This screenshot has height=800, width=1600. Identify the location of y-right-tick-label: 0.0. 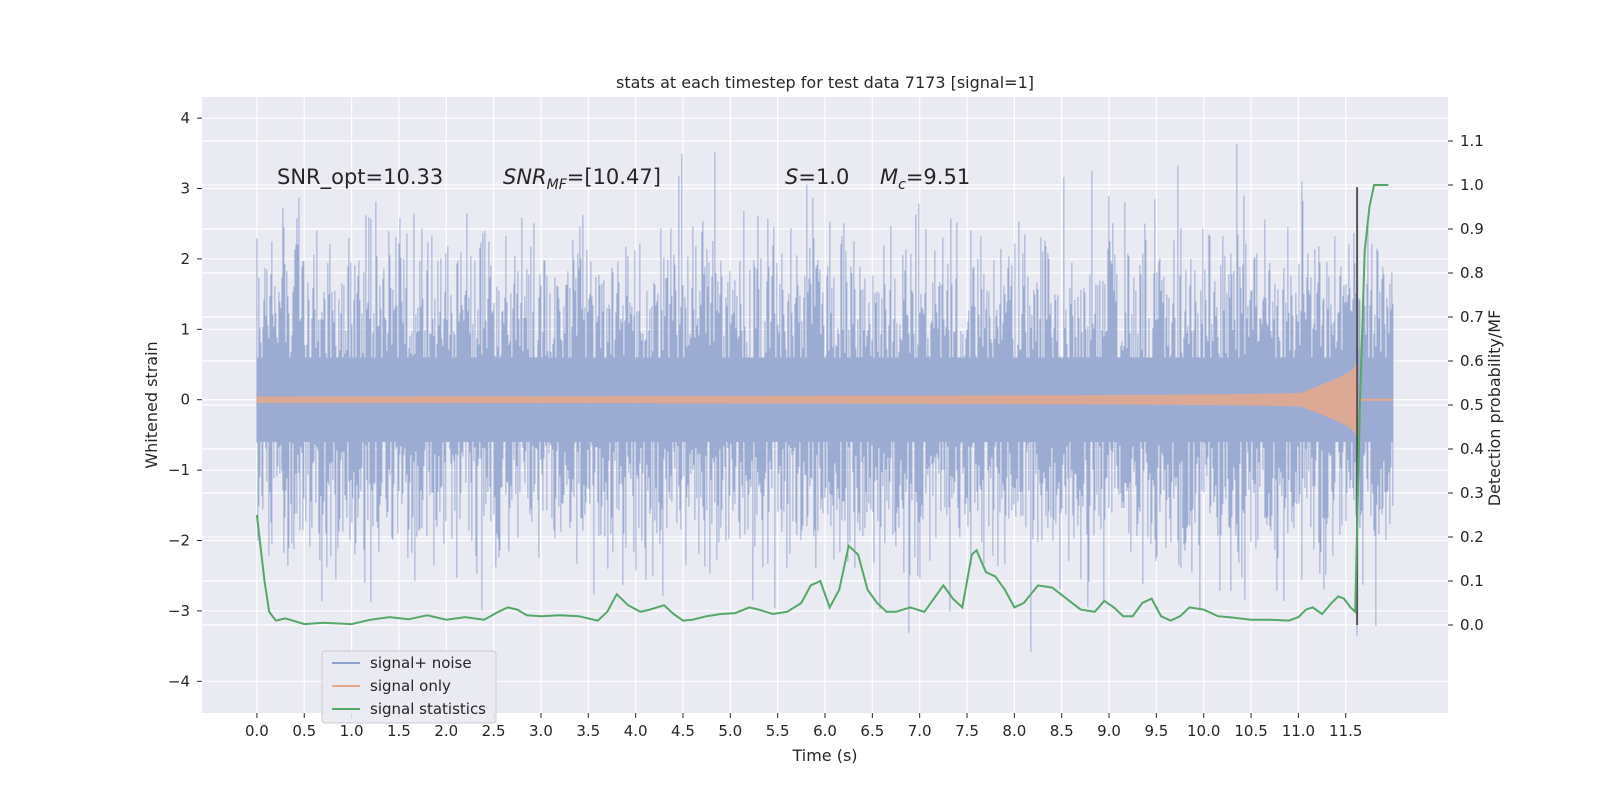
(1472, 625).